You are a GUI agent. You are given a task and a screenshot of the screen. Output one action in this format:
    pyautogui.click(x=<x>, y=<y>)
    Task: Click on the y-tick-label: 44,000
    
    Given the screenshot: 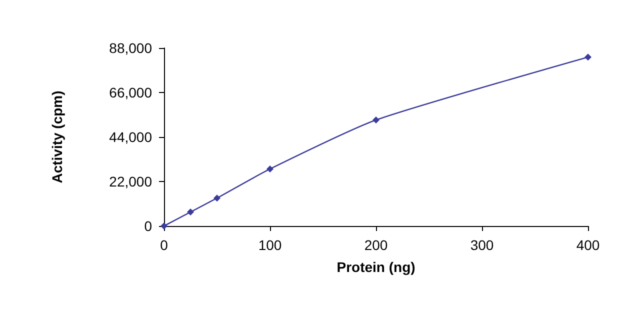 What is the action you would take?
    pyautogui.click(x=130, y=137)
    